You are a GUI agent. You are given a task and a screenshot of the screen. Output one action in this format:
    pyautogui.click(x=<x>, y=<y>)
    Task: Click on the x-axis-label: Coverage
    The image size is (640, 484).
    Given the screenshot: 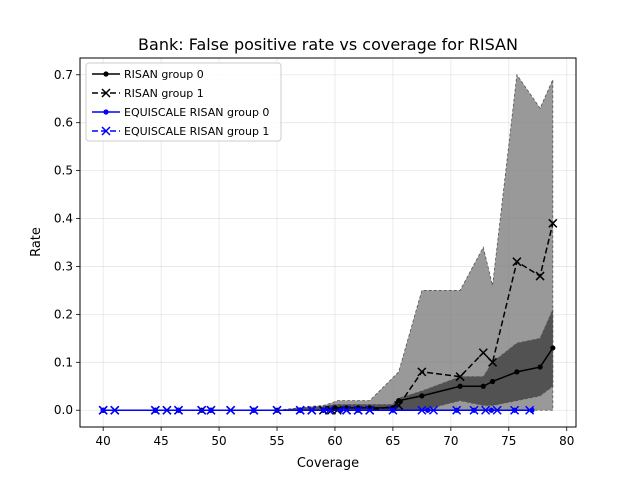 What is the action you would take?
    pyautogui.click(x=328, y=463)
    